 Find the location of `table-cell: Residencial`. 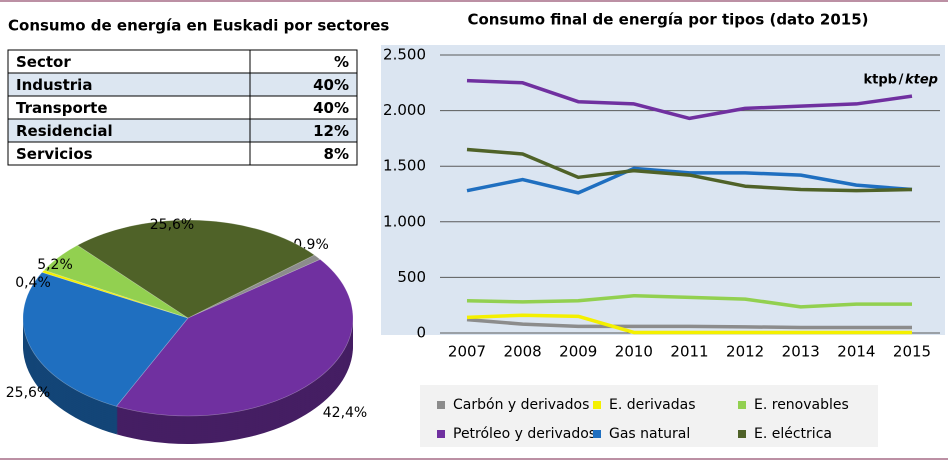

table-cell: Residencial is located at coordinates (64, 131).